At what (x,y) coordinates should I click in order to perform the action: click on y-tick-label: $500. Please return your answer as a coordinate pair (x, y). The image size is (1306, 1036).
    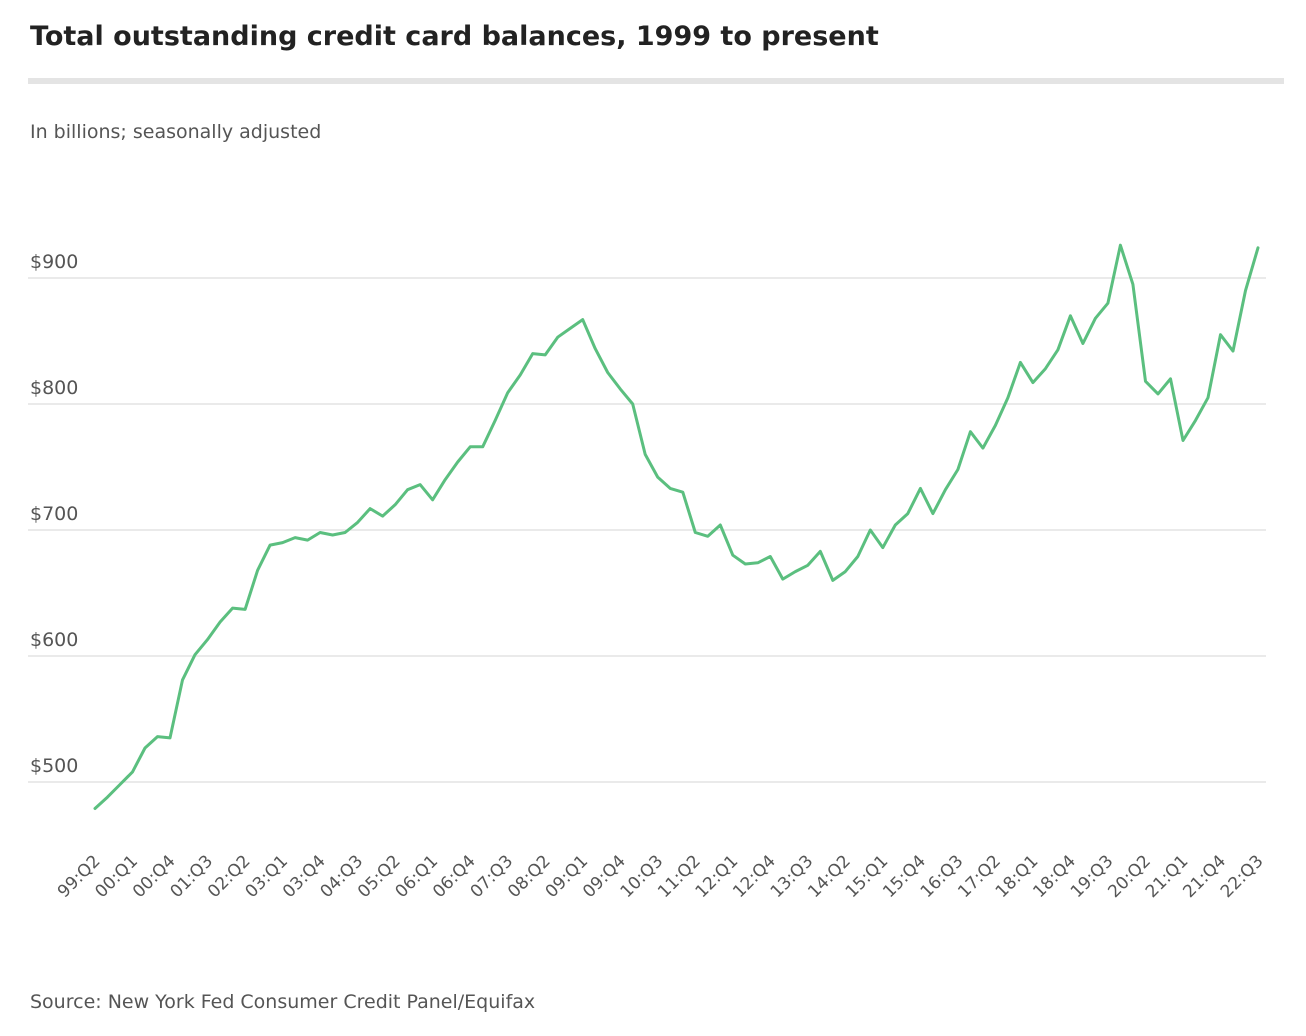
    Looking at the image, I should click on (54, 766).